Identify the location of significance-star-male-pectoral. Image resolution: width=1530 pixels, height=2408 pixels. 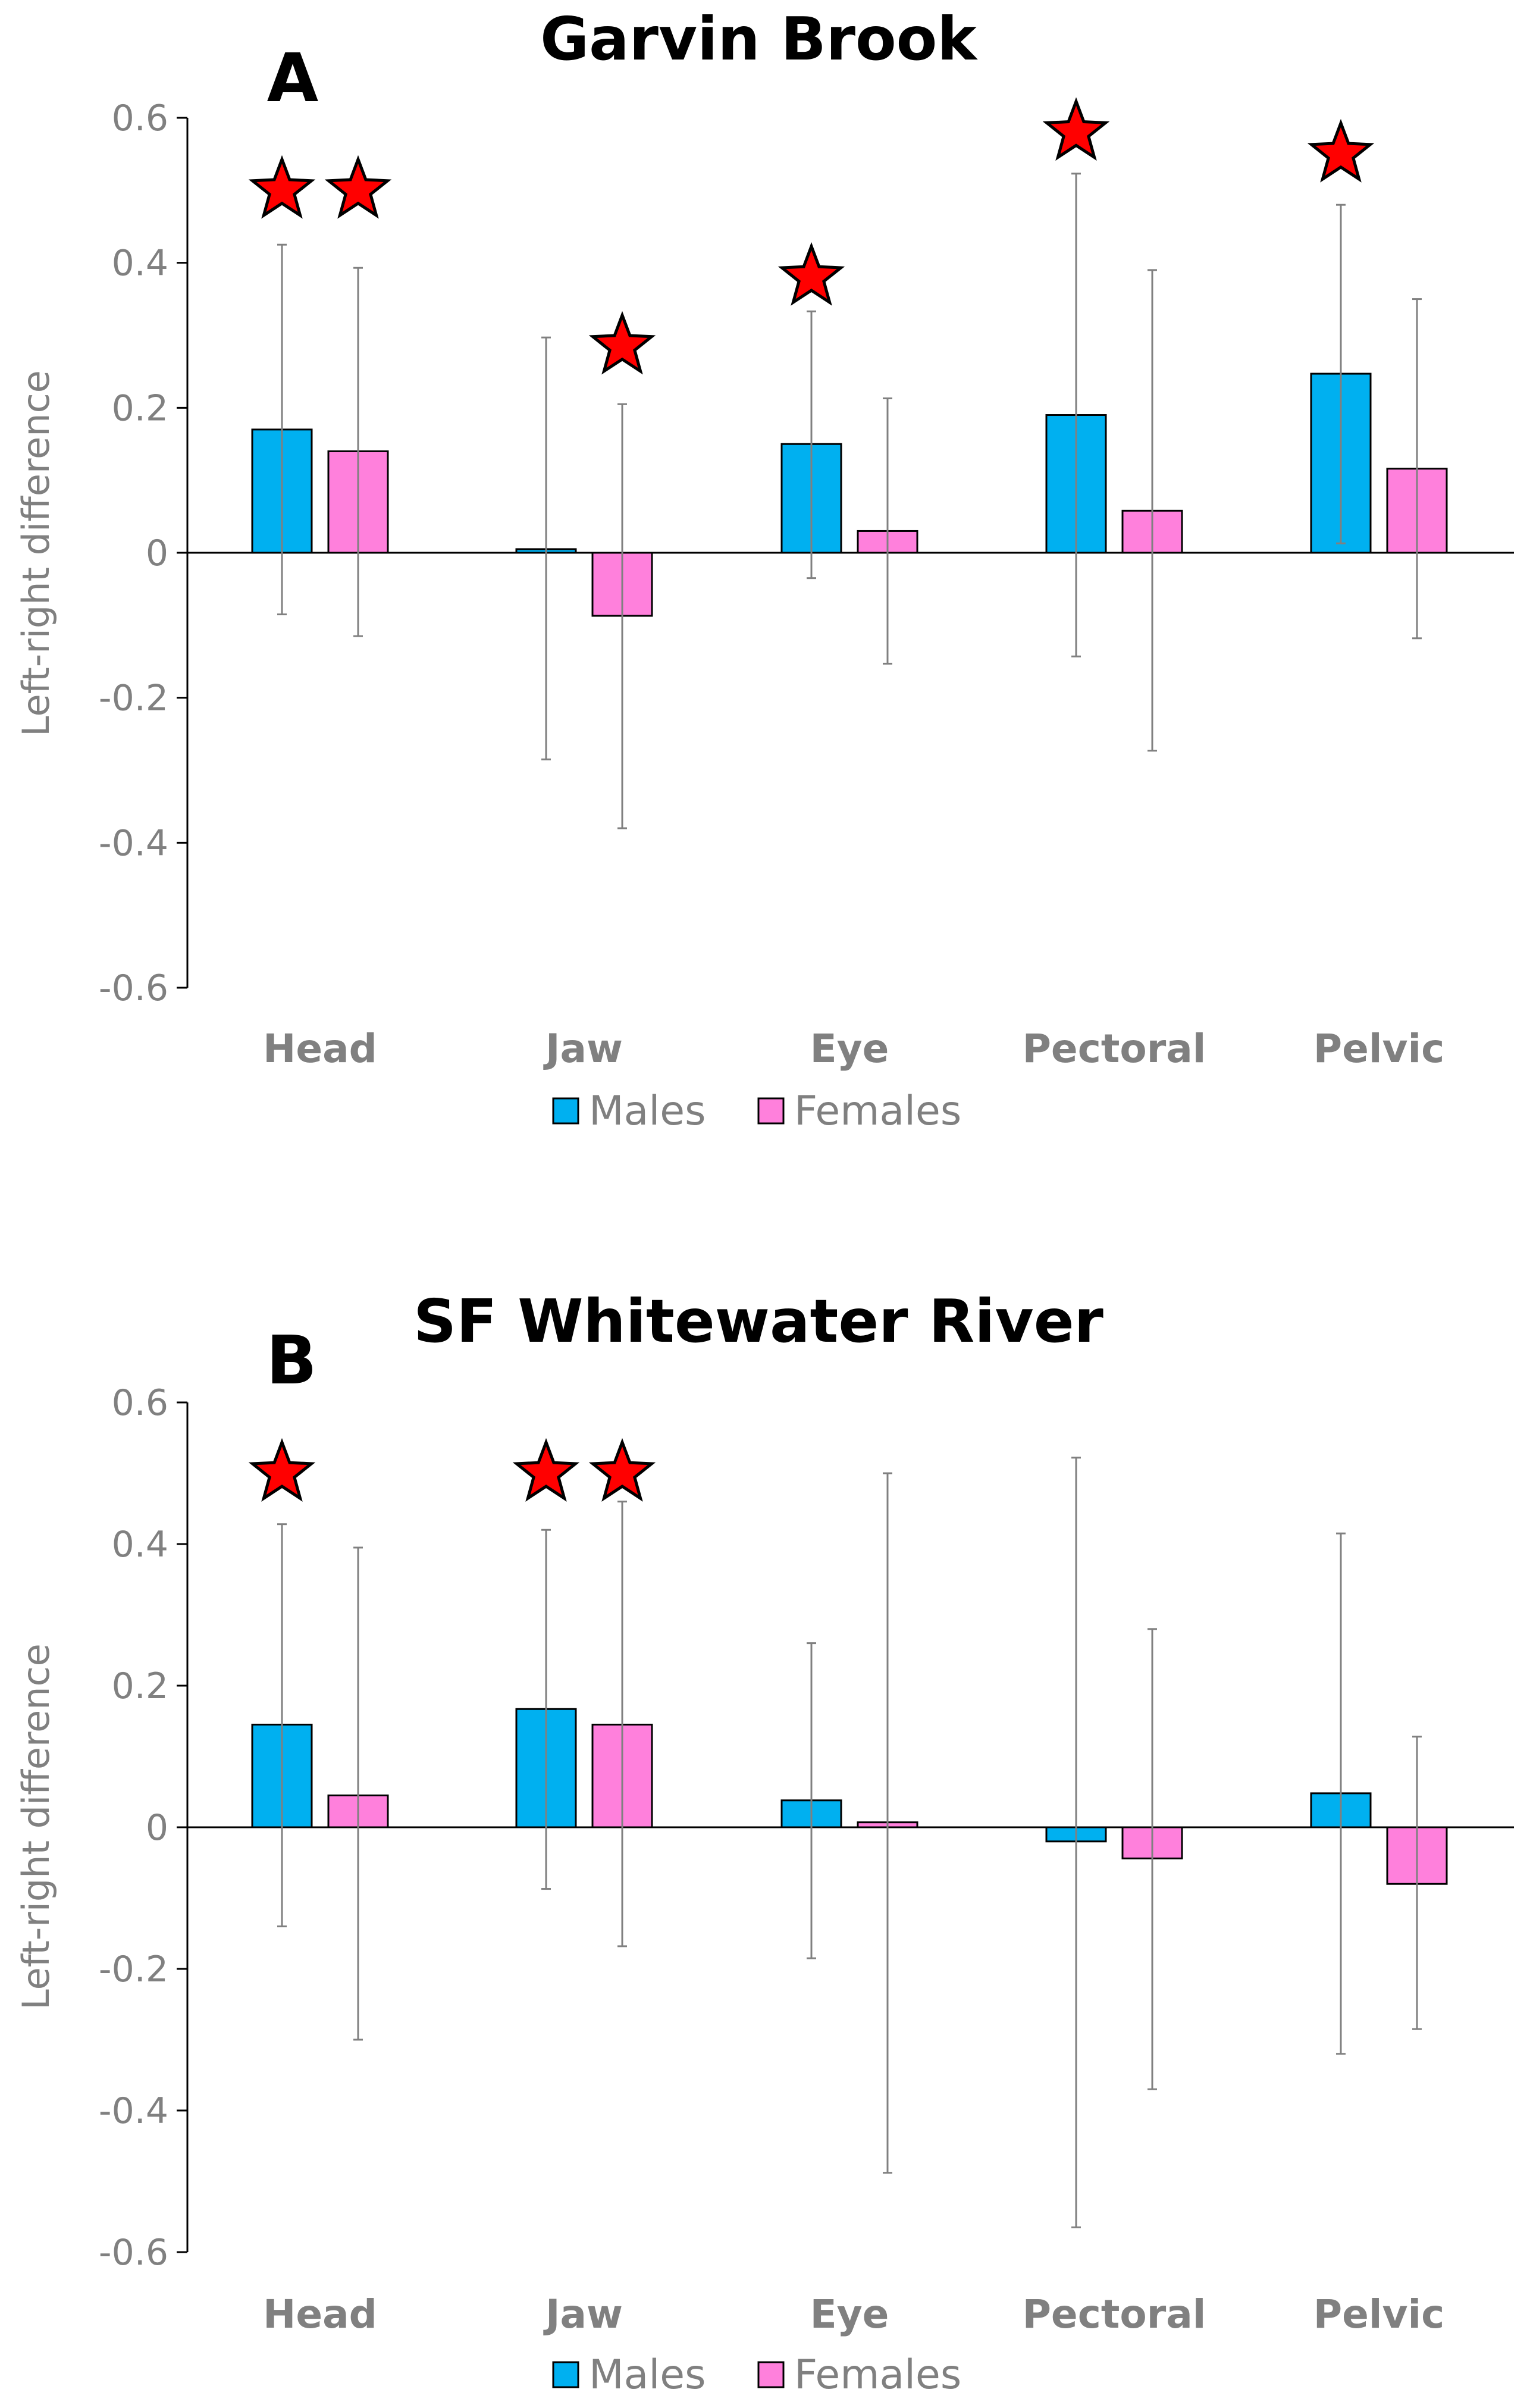
(1076, 129).